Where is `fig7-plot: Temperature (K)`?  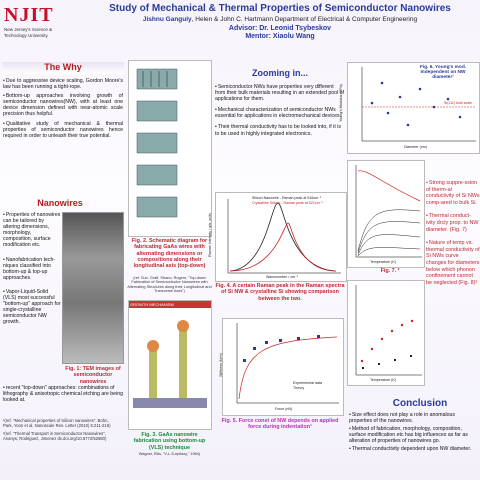
fig7-plot: Temperature (K) is located at coordinates (386, 214).